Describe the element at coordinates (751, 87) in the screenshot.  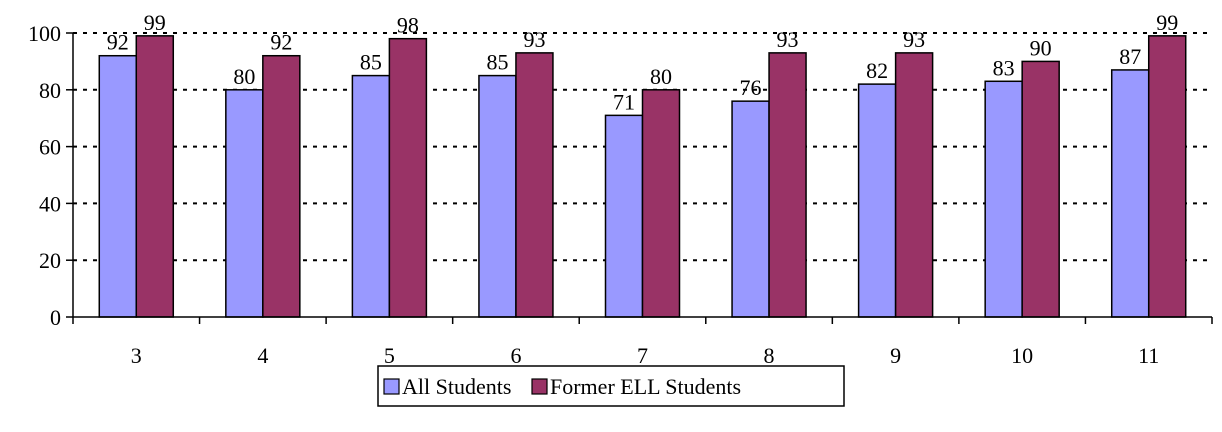
I see `data-label: 76` at that location.